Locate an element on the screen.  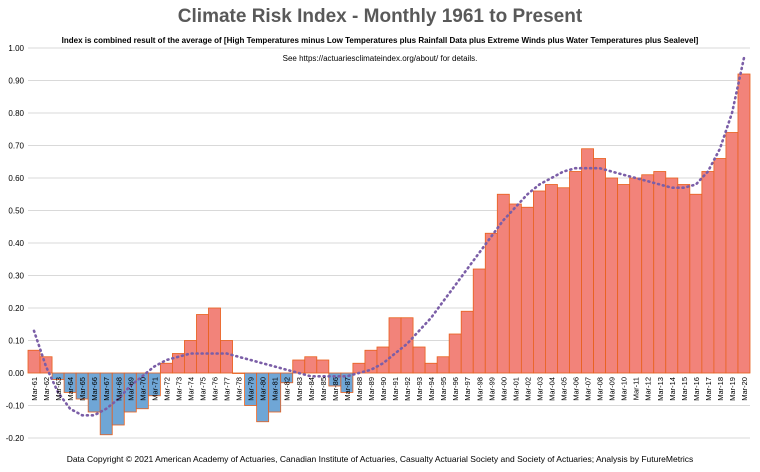
x-tick-label: Mar-92 is located at coordinates (407, 389).